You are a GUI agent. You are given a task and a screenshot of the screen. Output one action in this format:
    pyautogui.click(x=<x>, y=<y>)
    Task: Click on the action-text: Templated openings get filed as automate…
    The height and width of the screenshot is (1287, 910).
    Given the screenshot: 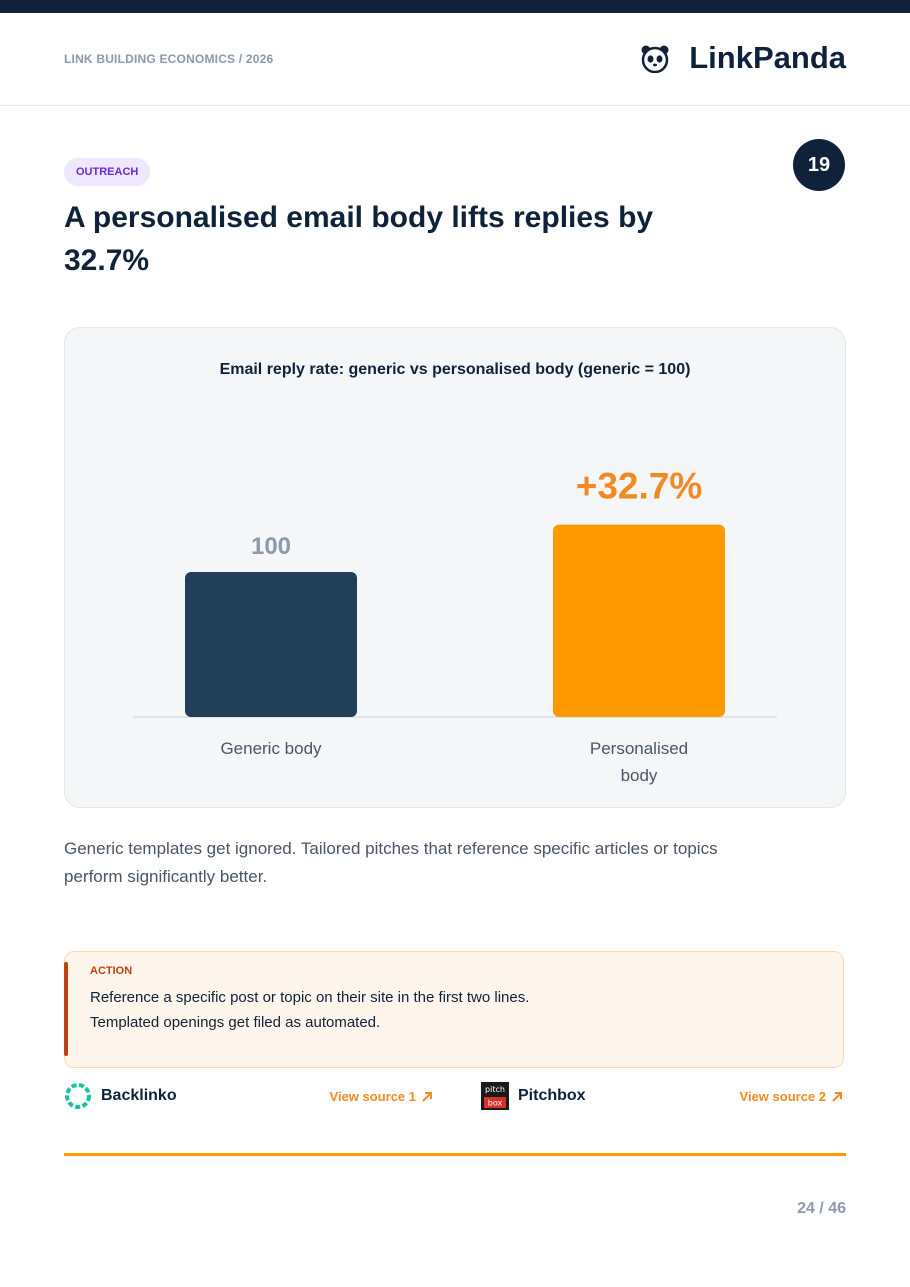 What is the action you would take?
    pyautogui.click(x=235, y=1022)
    